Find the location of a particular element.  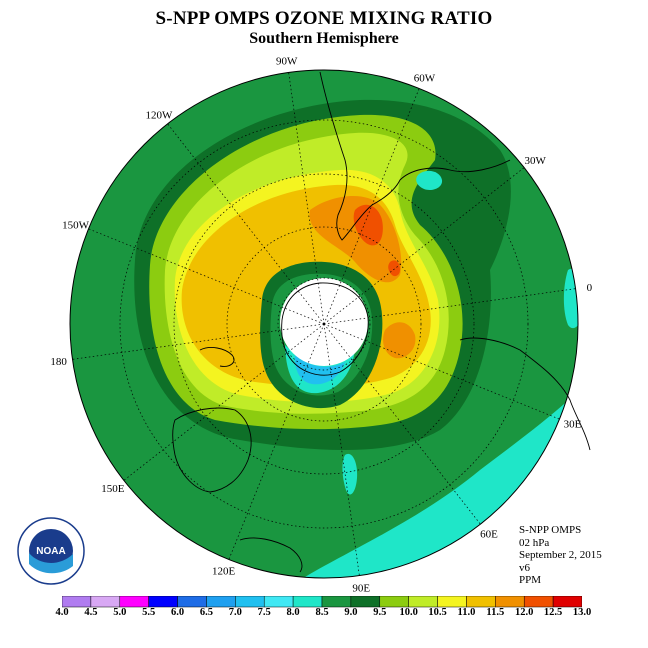

info-date: September 2, 2015 is located at coordinates (560, 555).